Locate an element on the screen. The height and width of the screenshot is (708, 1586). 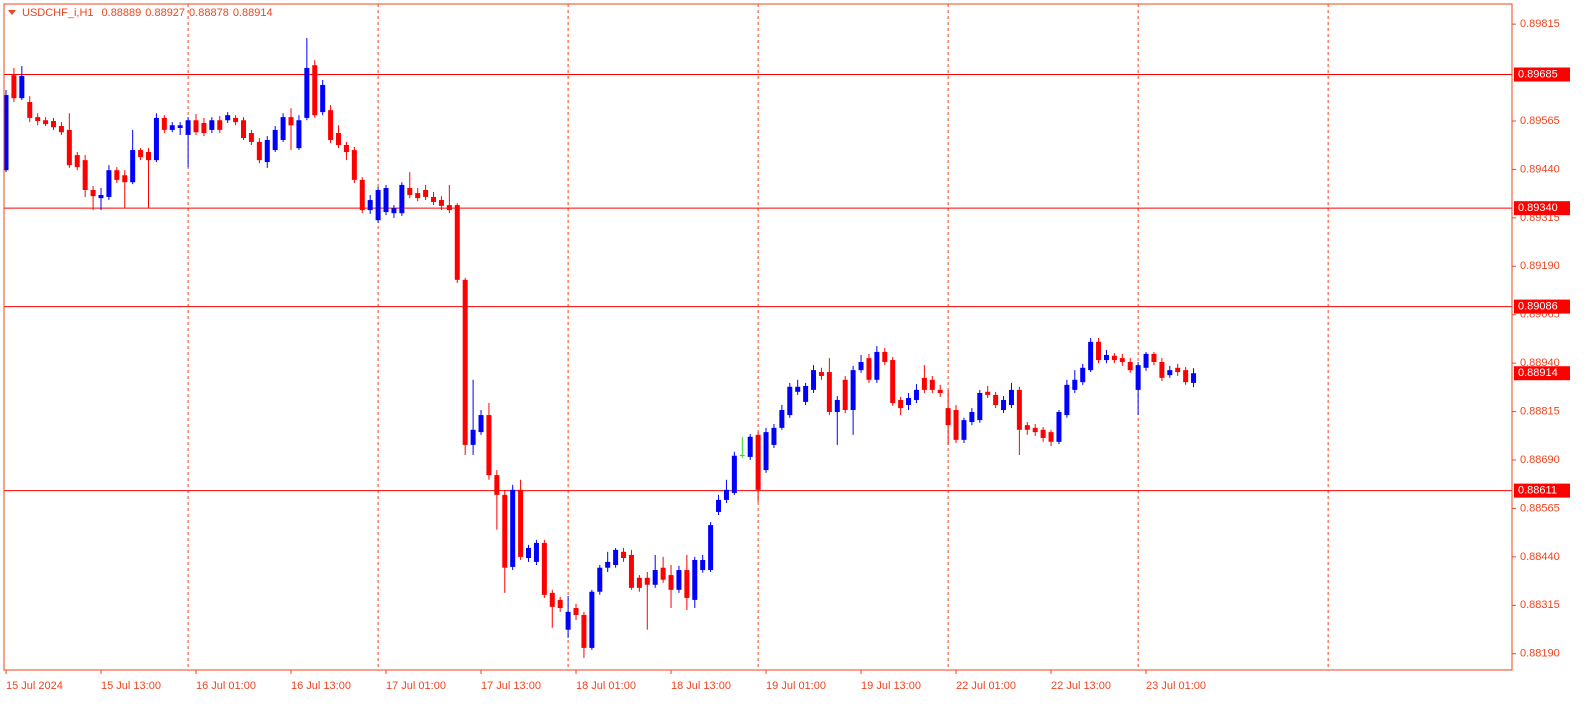
y-tick-label: 0.88565 is located at coordinates (1540, 508).